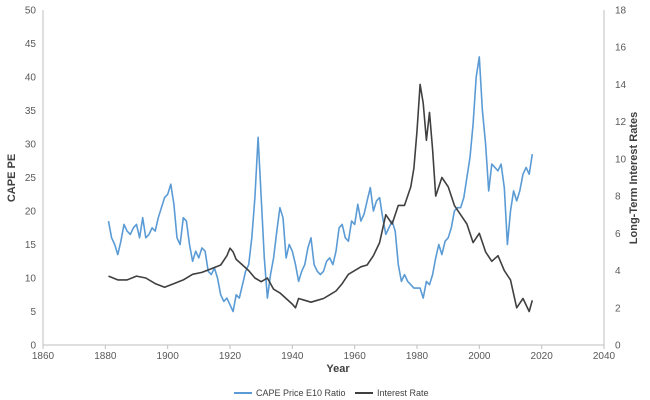  I want to click on y-tick-label: 0, so click(33, 346).